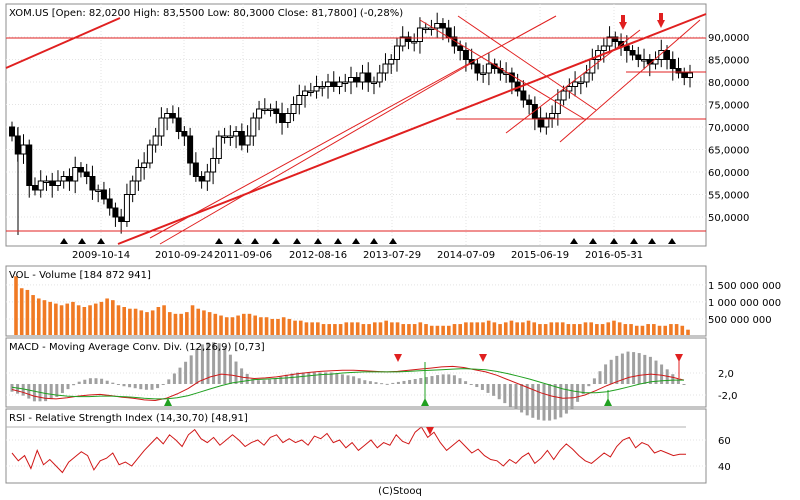  Describe the element at coordinates (728, 396) in the screenshot. I see `macd-y-tick-label: -2,0` at that location.